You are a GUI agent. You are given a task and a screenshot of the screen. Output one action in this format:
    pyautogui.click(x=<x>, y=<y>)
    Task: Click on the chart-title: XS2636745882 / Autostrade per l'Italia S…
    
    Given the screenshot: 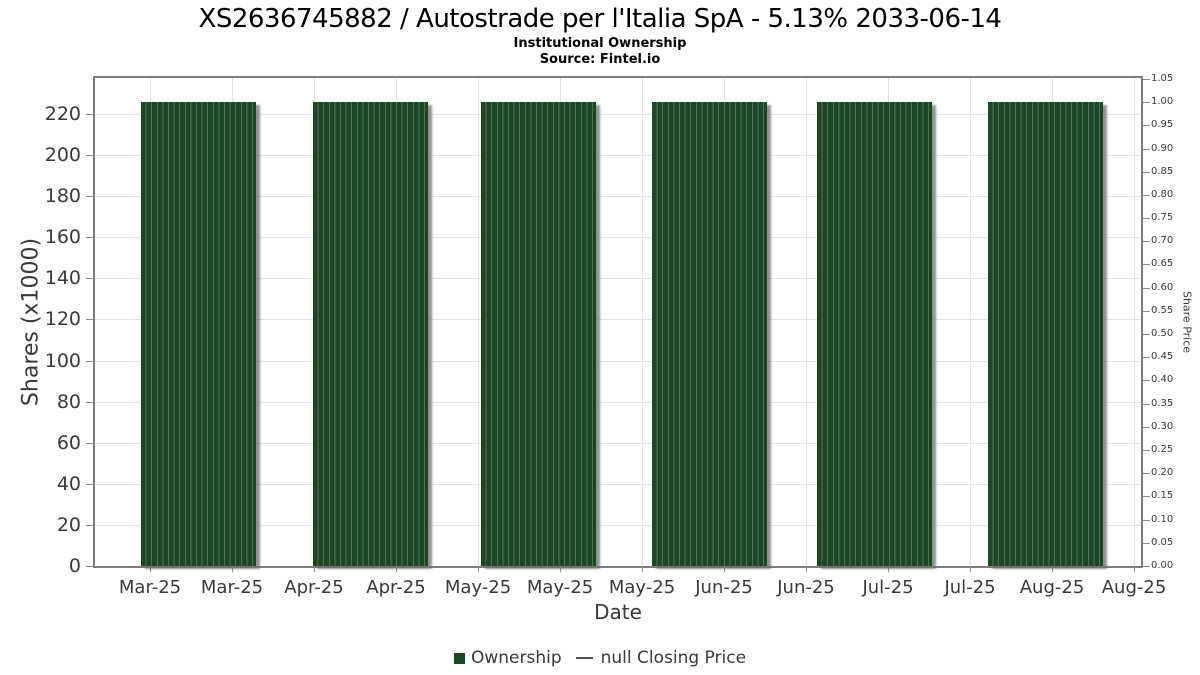 What is the action you would take?
    pyautogui.click(x=600, y=19)
    